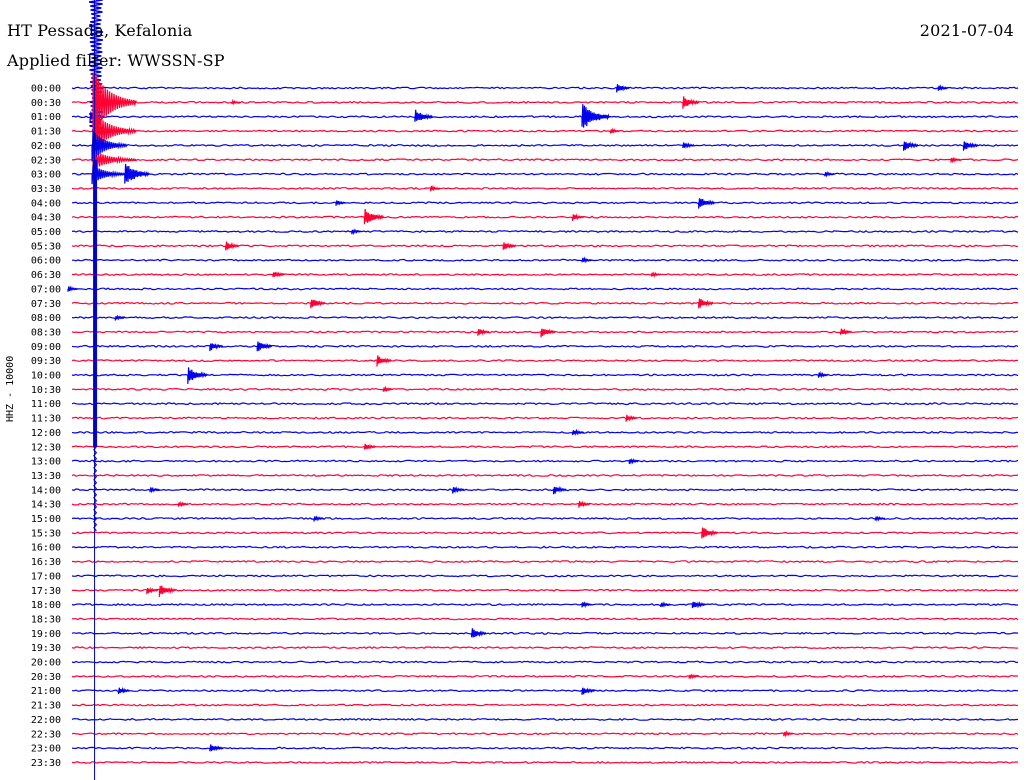 The image size is (1024, 780). Describe the element at coordinates (46, 462) in the screenshot. I see `row-time-label: 13:00` at that location.